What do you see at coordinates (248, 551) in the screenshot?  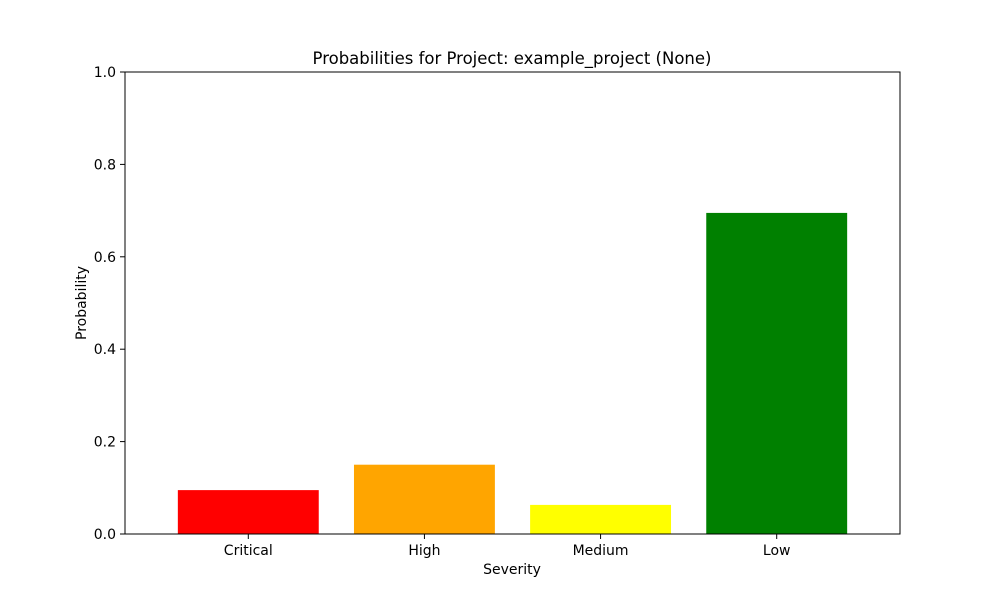 I see `x-tick-label: Critical` at bounding box center [248, 551].